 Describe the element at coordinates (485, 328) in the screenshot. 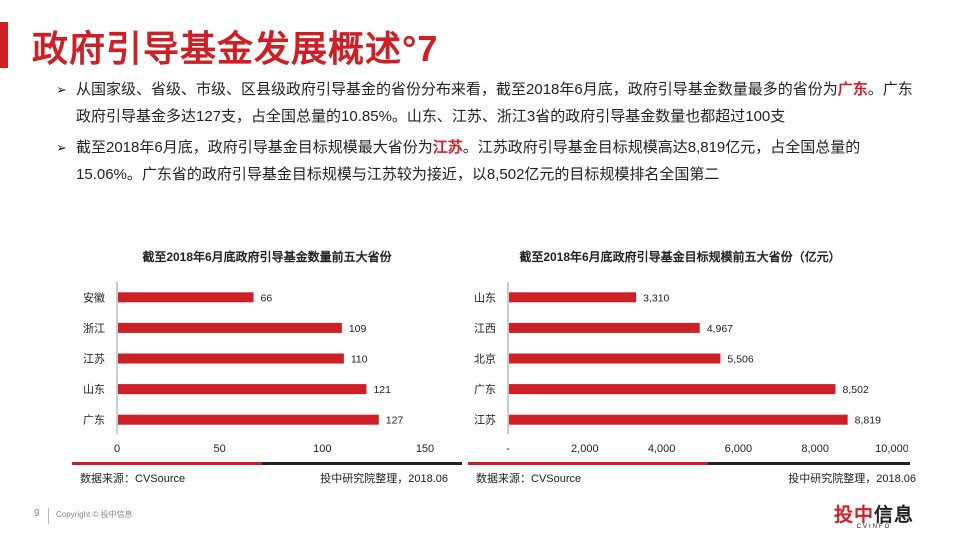

I see `category-label: 江西` at that location.